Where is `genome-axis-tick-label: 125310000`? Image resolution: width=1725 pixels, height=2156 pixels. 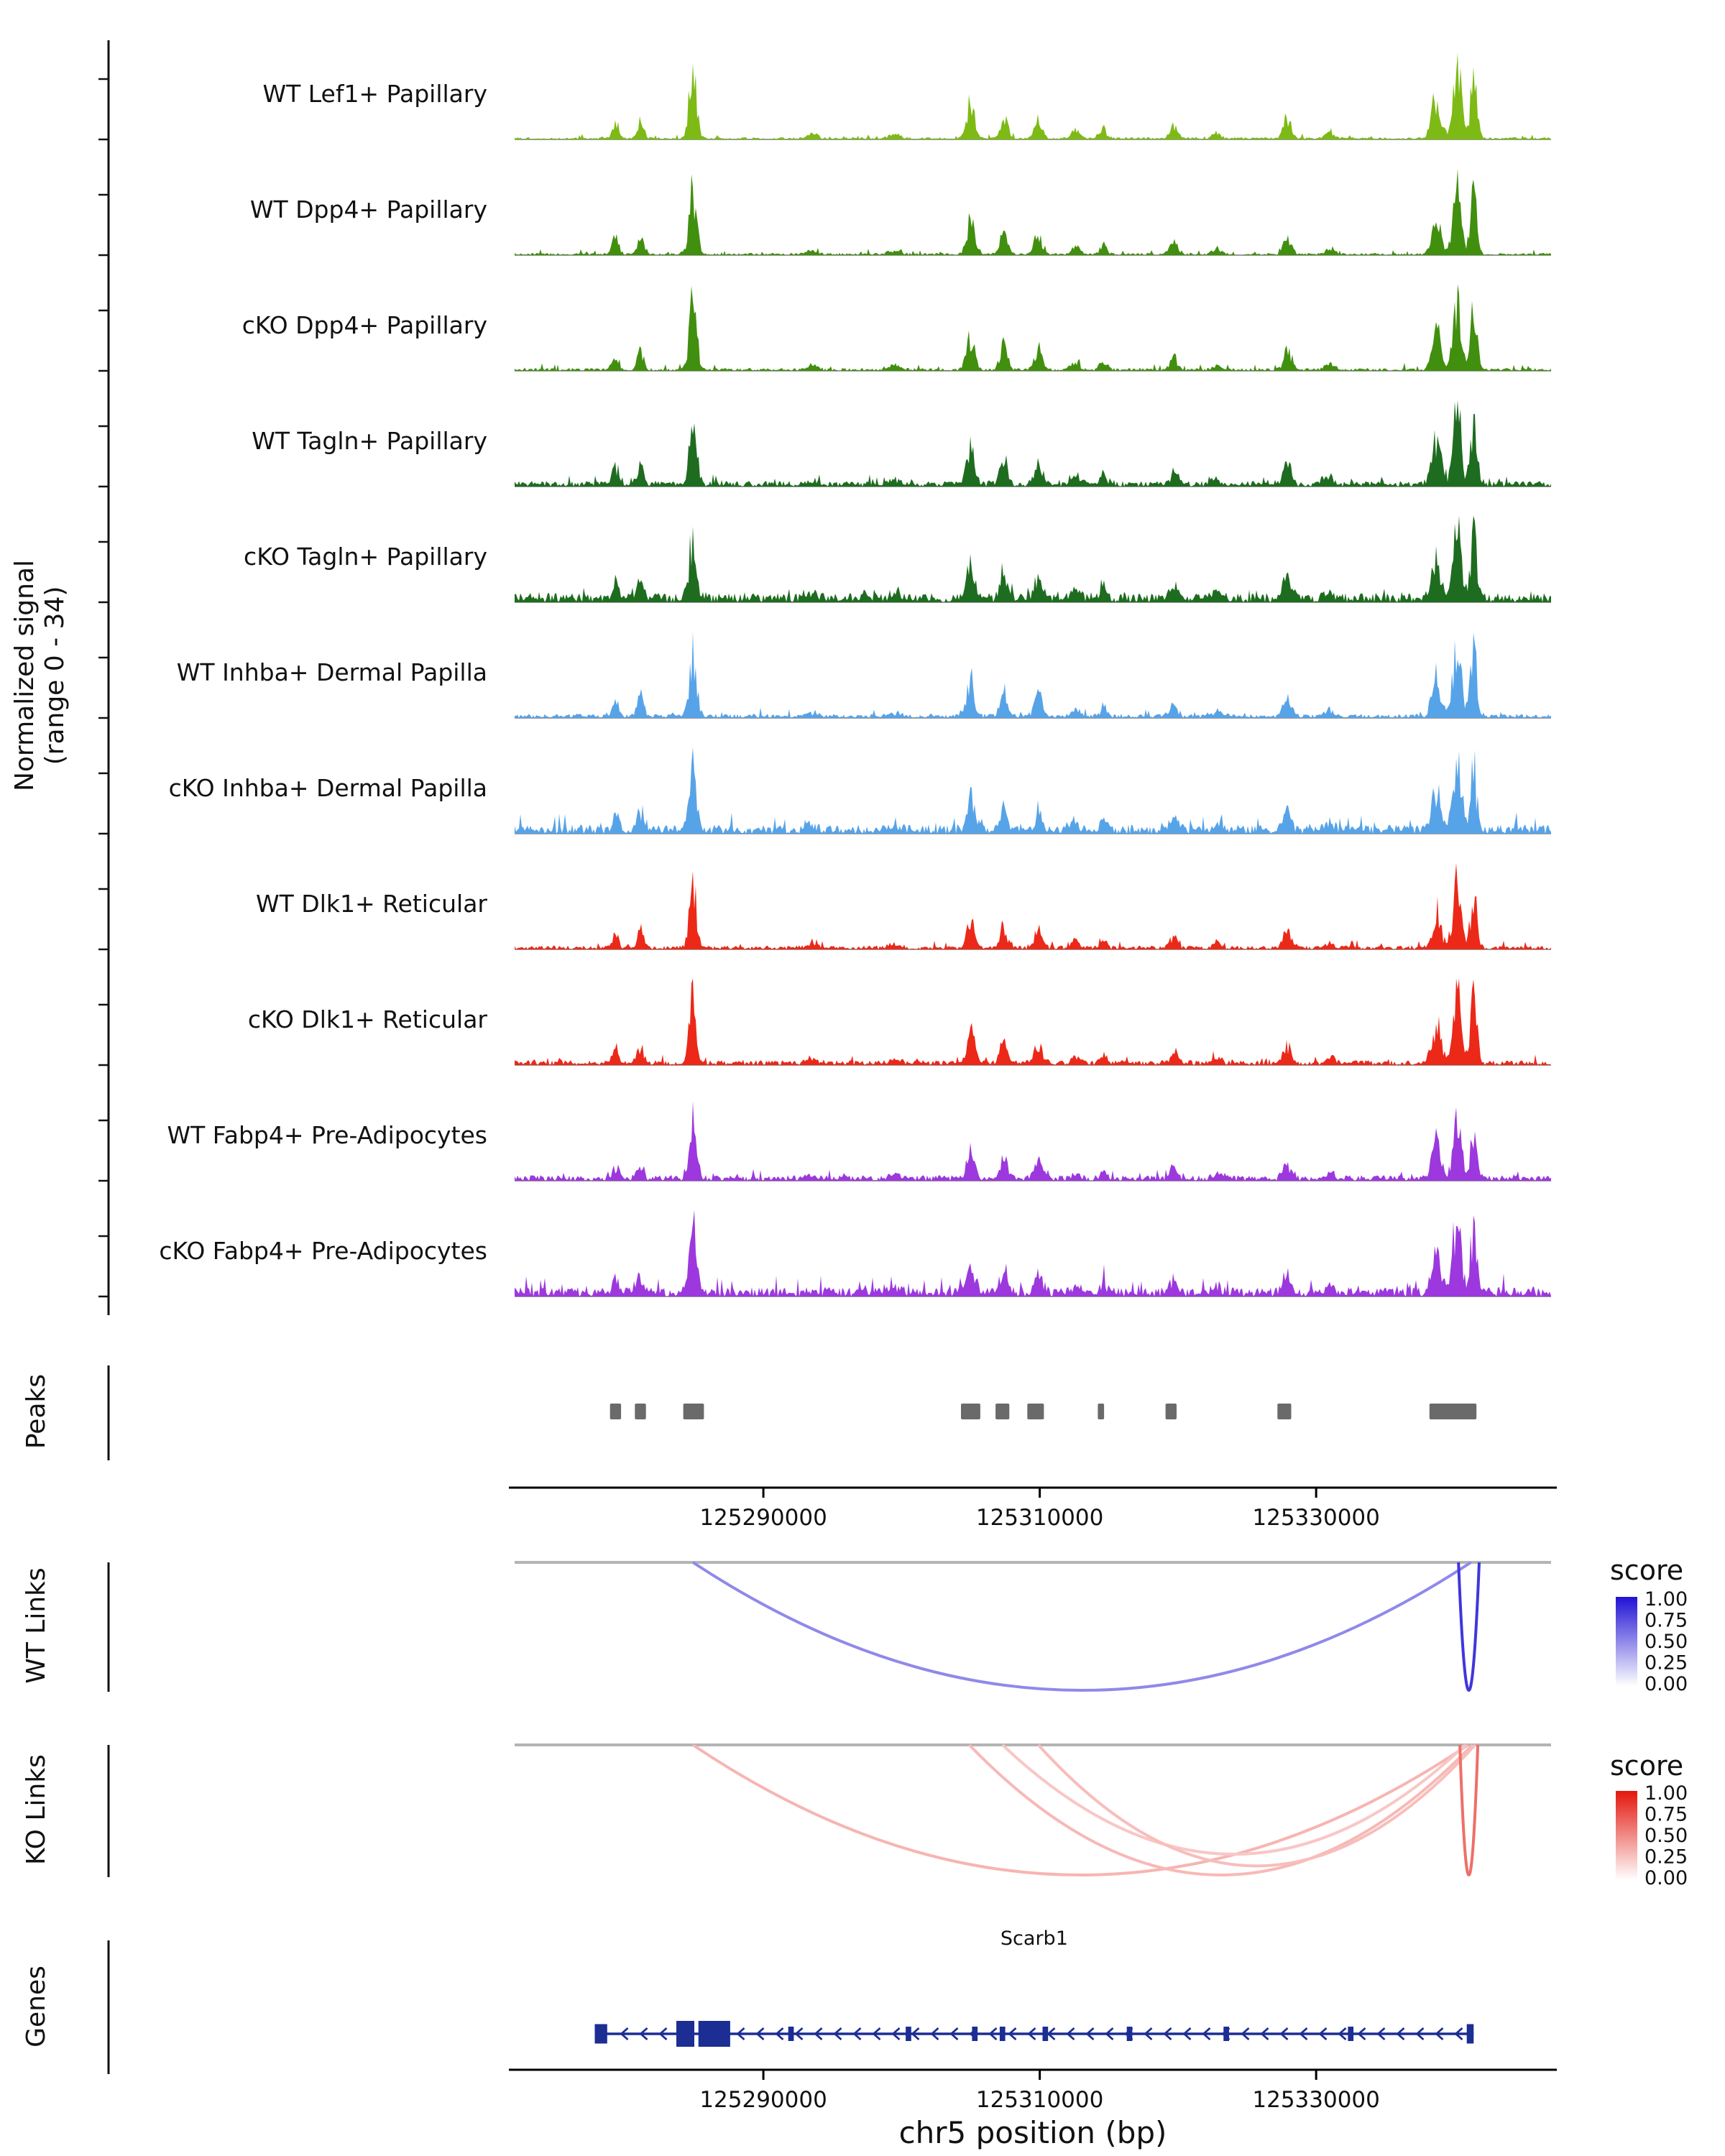 genome-axis-tick-label: 125310000 is located at coordinates (1040, 1518).